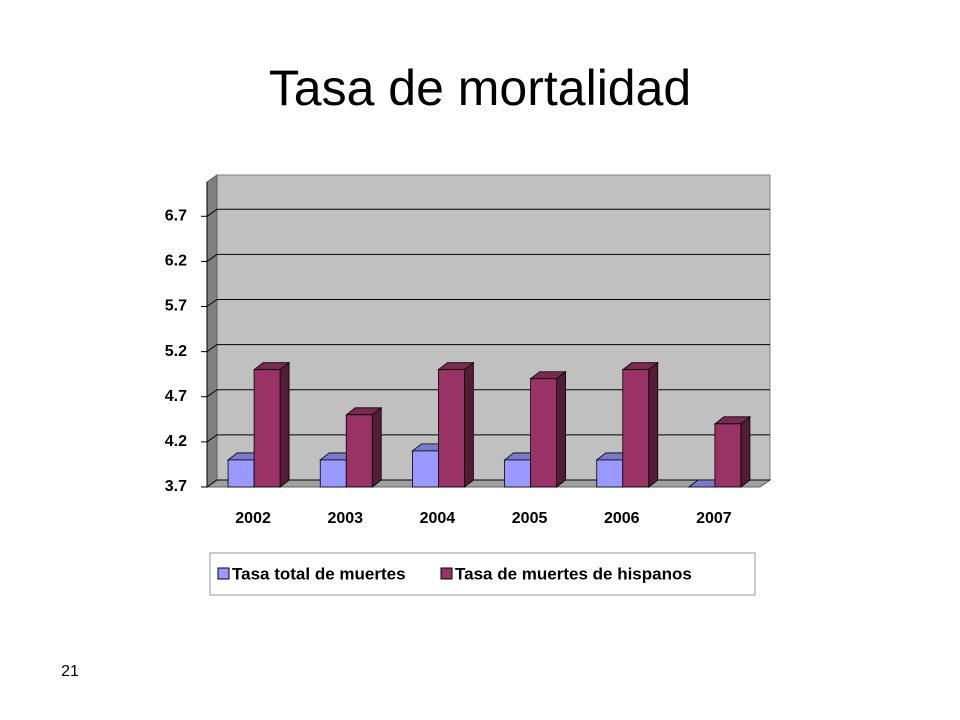 The image size is (960, 720). Describe the element at coordinates (714, 518) in the screenshot. I see `x-tick-label: 2007` at that location.